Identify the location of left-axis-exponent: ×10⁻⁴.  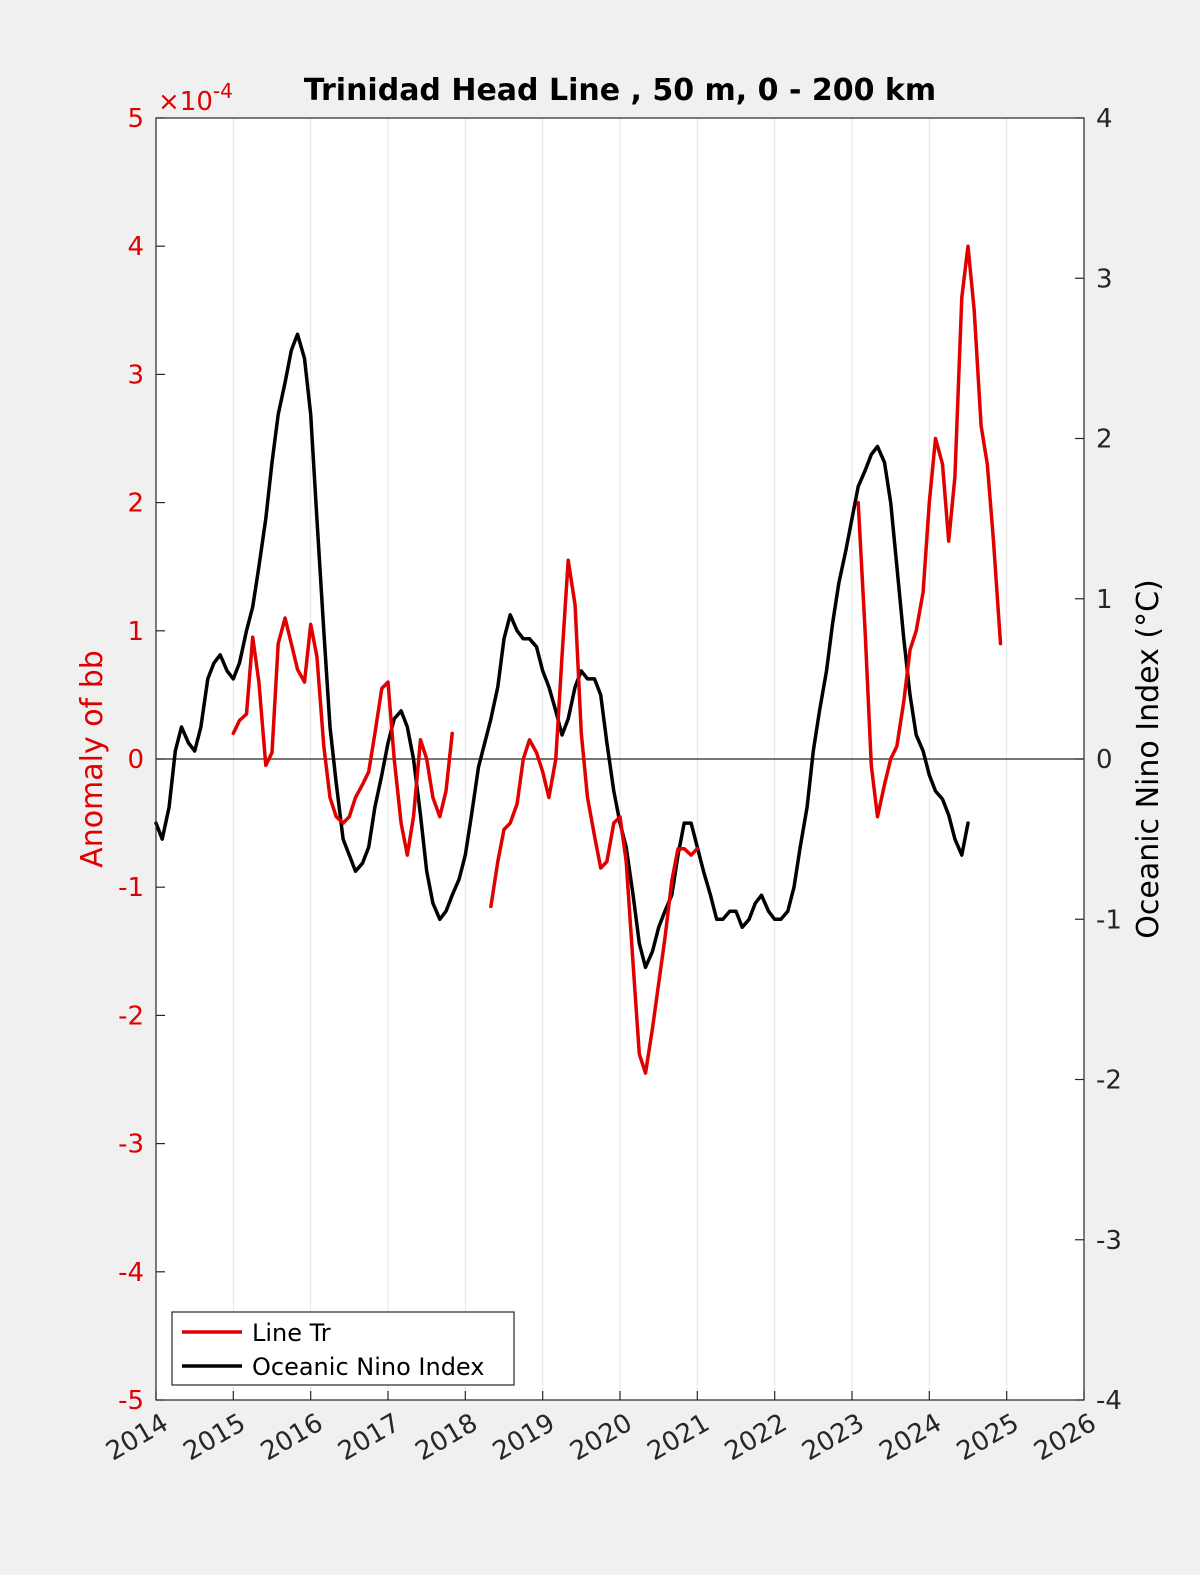
(195, 98).